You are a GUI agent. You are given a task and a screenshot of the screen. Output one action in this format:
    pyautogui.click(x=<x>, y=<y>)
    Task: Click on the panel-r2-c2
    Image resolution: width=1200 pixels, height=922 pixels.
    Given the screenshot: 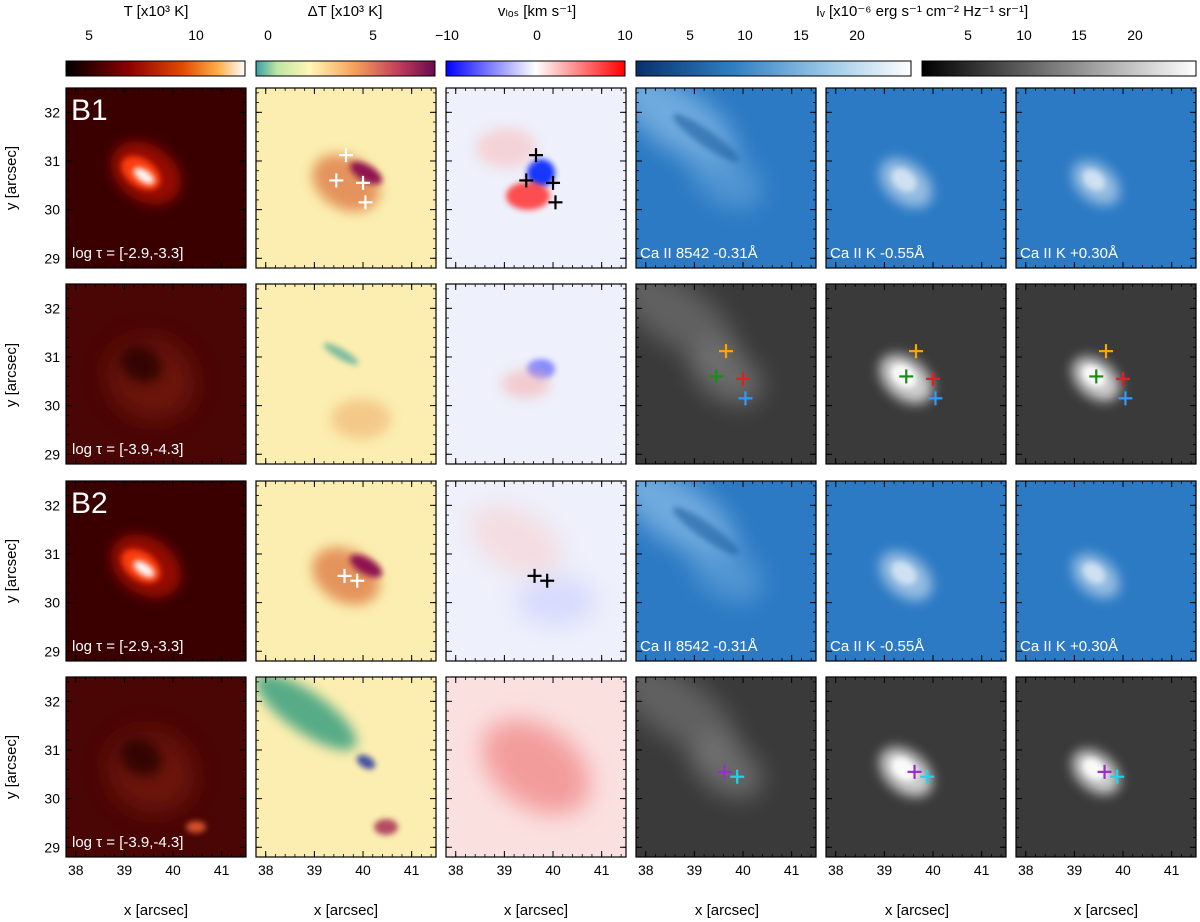 What is the action you would take?
    pyautogui.click(x=346, y=374)
    